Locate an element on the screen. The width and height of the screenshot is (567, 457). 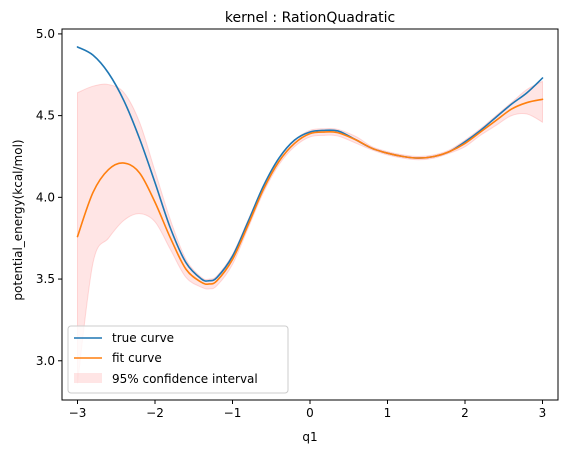
x-axis-ticks: −3 −2 −1 0 1 2 3 is located at coordinates (308, 410).